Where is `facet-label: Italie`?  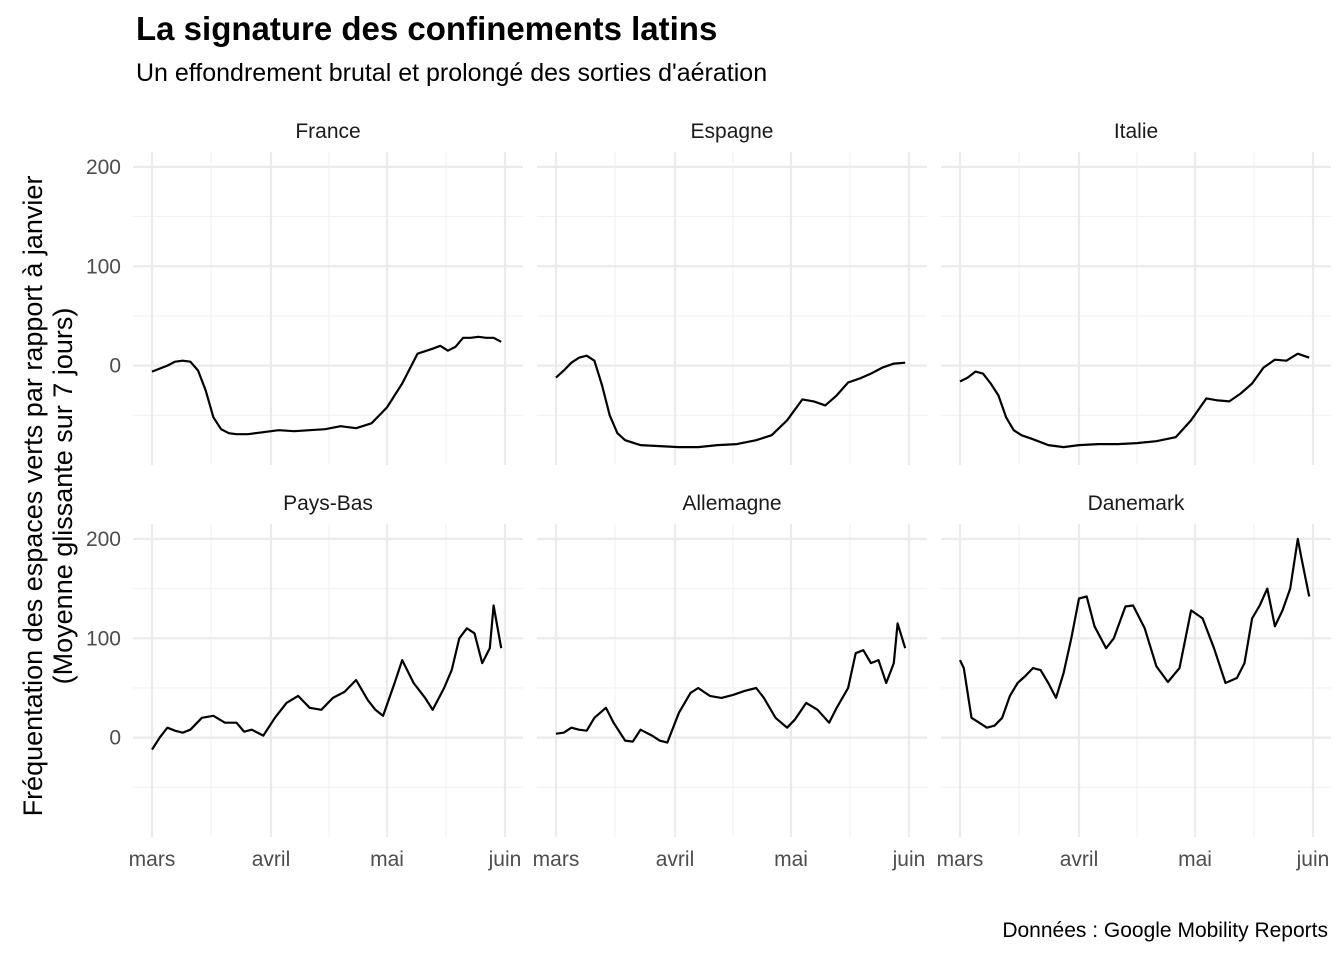 facet-label: Italie is located at coordinates (1136, 131).